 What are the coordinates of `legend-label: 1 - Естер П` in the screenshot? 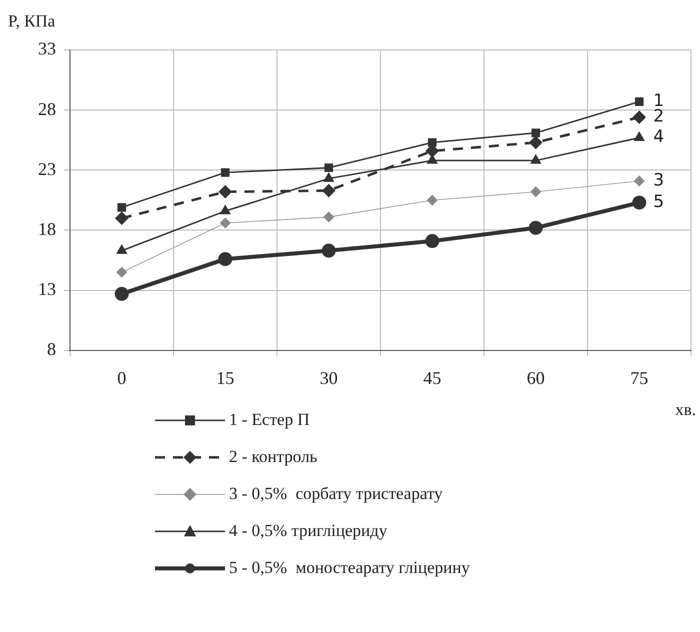 It's located at (269, 419).